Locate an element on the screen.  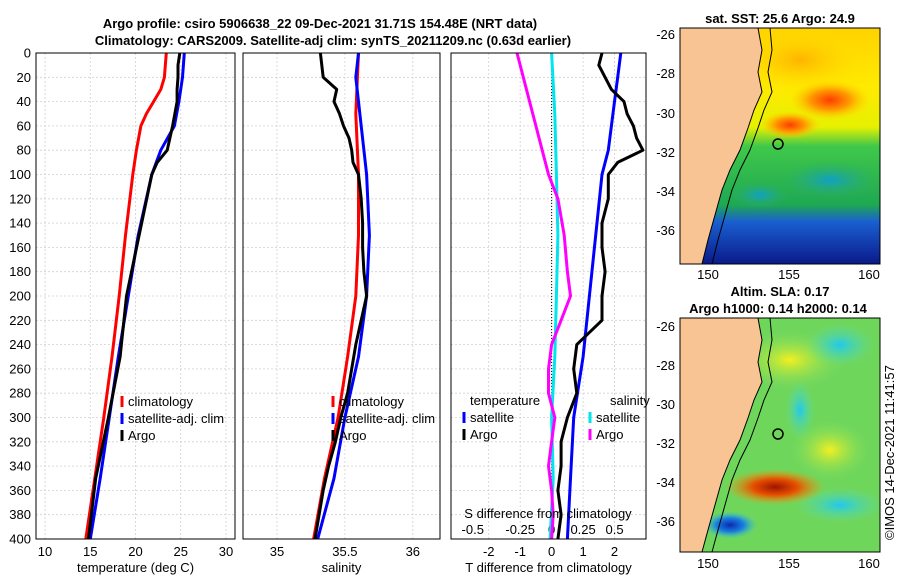
sst-ytick--28: -28 is located at coordinates (665, 73).